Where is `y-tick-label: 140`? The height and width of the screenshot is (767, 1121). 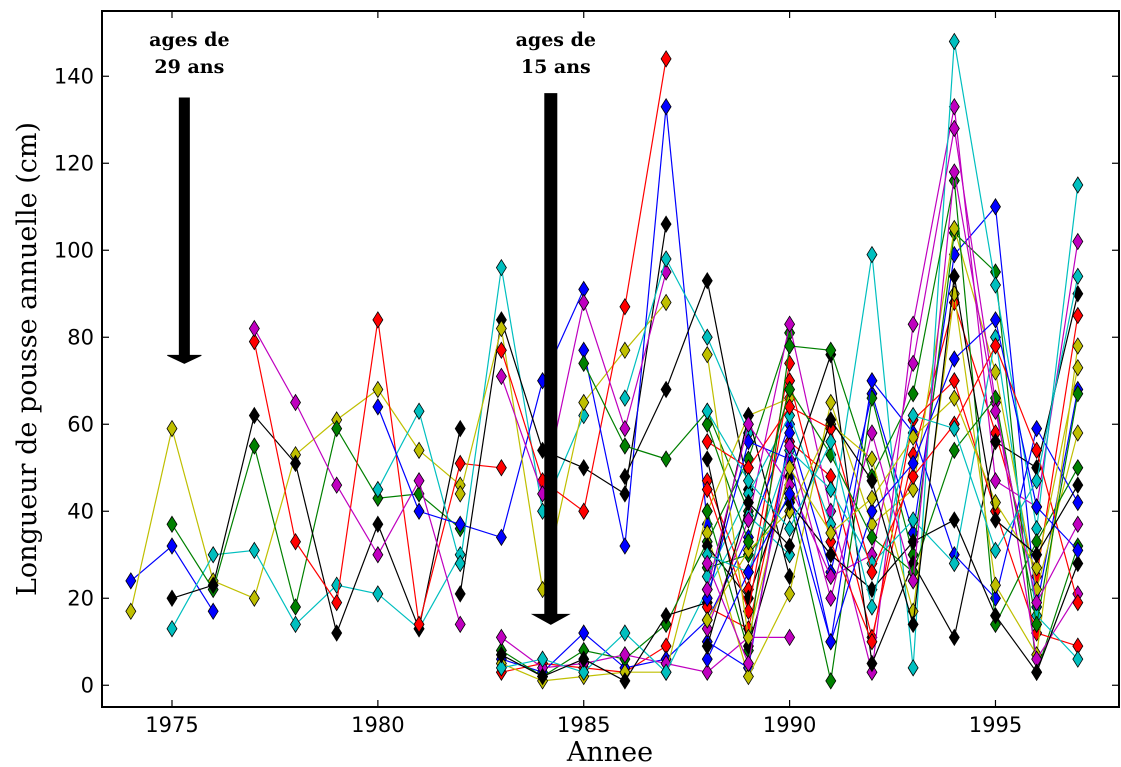
y-tick-label: 140 is located at coordinates (74, 76).